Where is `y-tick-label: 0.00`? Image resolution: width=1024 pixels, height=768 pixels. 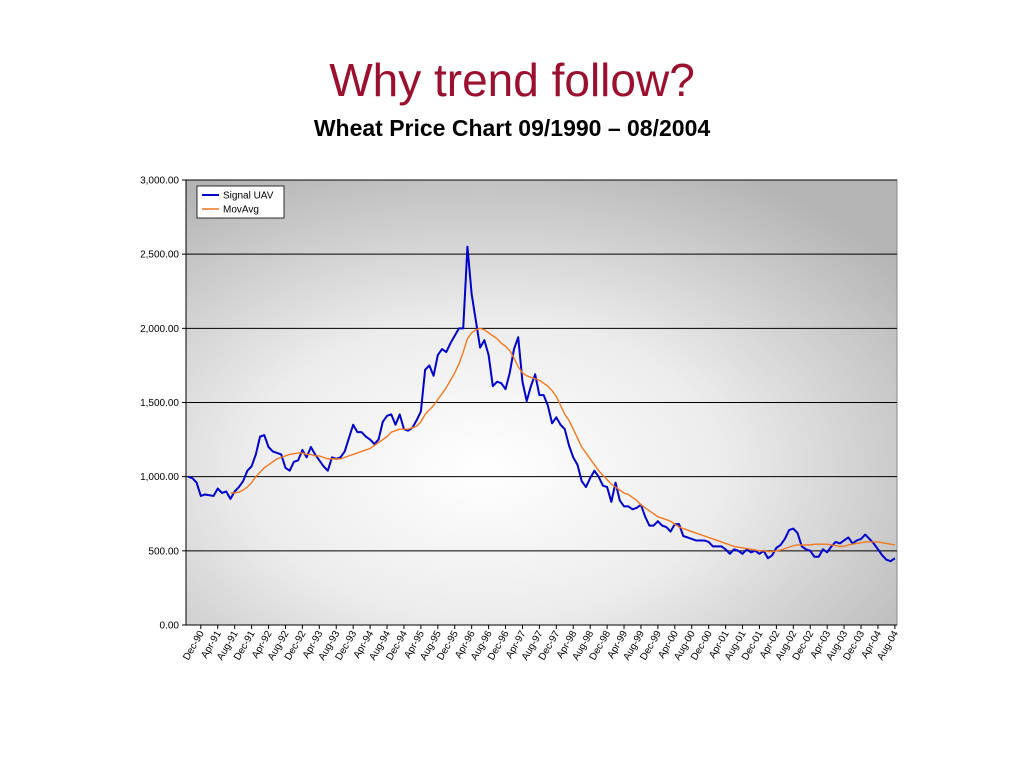
y-tick-label: 0.00 is located at coordinates (170, 626).